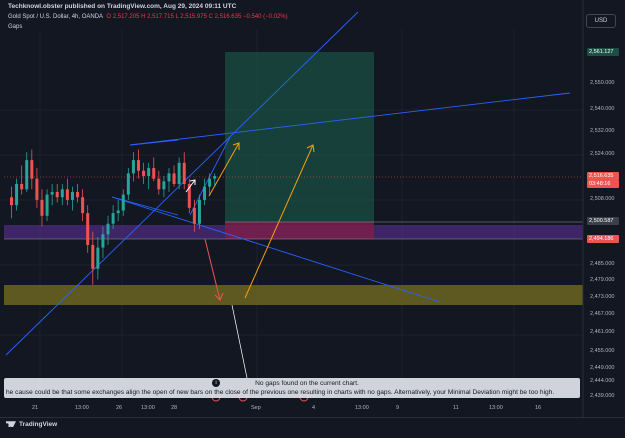 This screenshot has height=438, width=625. Describe the element at coordinates (239, 341) in the screenshot. I see `pointer-white-line` at that location.